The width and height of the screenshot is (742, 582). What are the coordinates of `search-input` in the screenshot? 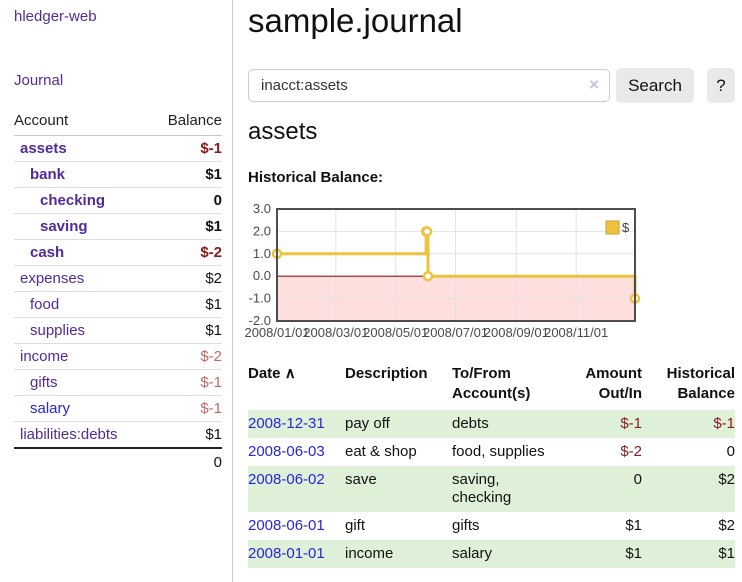 It's located at (429, 85).